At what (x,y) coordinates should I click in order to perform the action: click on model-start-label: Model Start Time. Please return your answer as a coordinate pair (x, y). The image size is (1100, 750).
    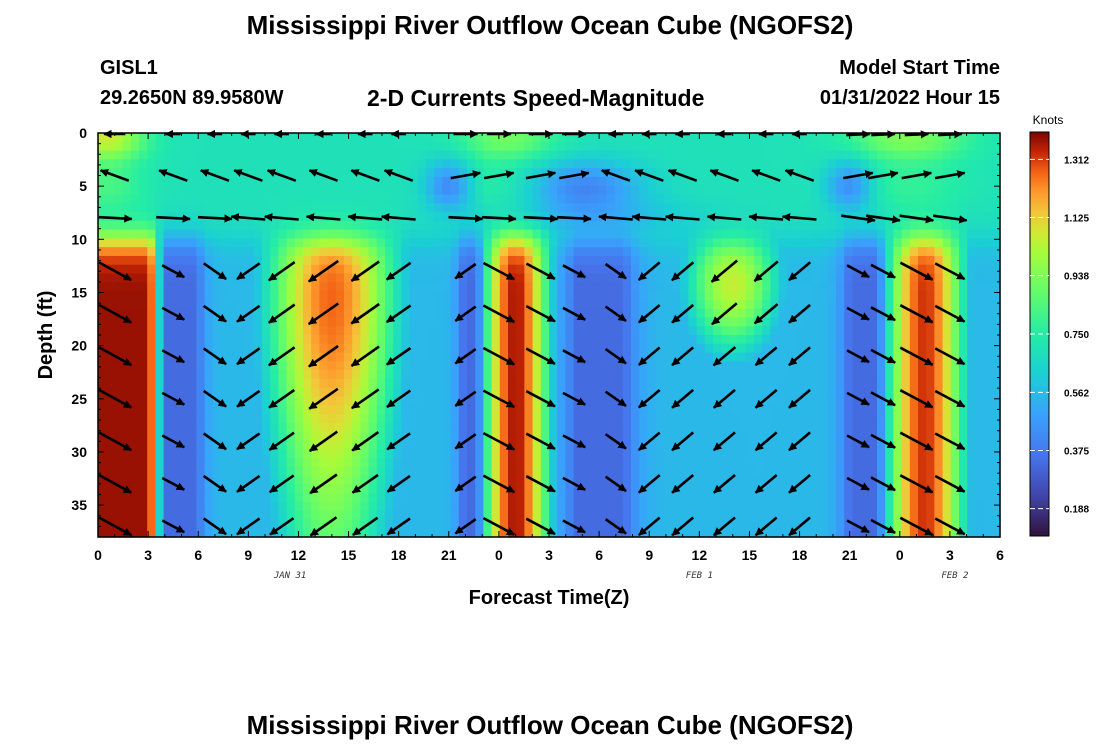
    Looking at the image, I should click on (919, 68).